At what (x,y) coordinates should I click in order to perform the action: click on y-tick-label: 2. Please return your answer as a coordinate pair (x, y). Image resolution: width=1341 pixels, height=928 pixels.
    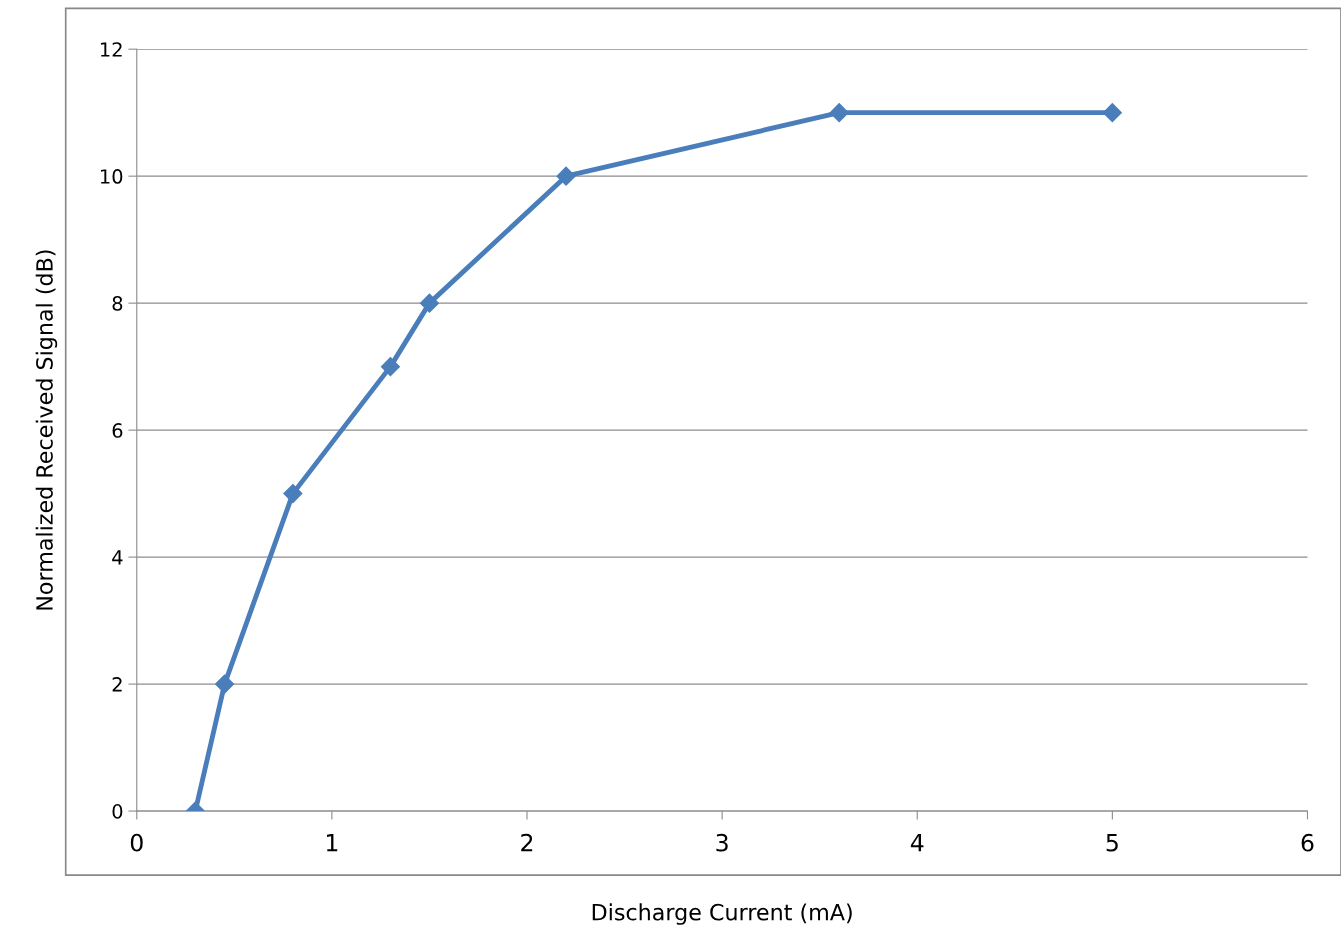
    Looking at the image, I should click on (117, 684).